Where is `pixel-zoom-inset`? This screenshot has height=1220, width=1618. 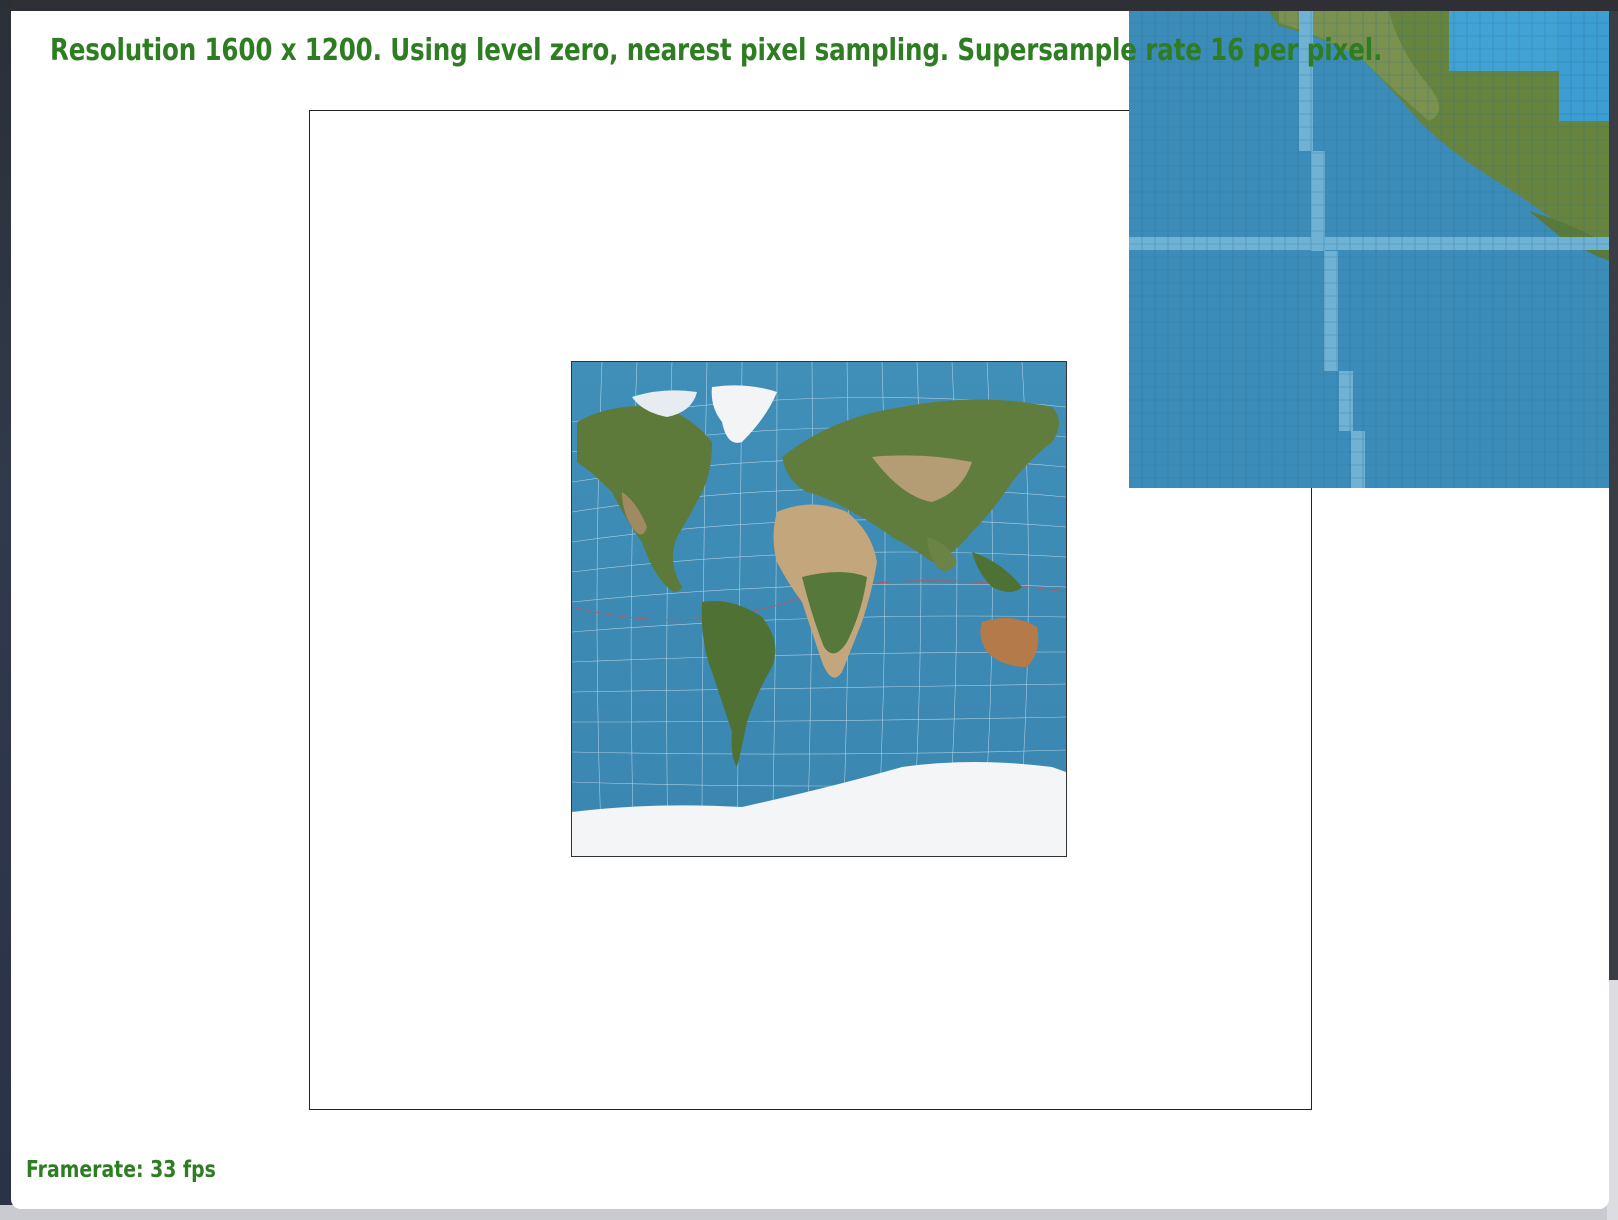 pixel-zoom-inset is located at coordinates (1369, 249).